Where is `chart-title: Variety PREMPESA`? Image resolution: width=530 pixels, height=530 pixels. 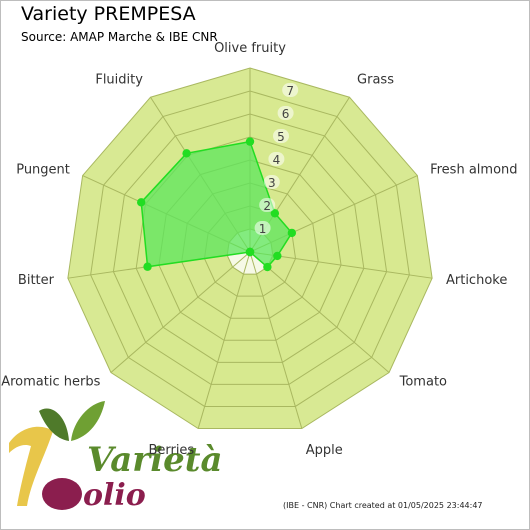 chart-title: Variety PREMPESA is located at coordinates (108, 14).